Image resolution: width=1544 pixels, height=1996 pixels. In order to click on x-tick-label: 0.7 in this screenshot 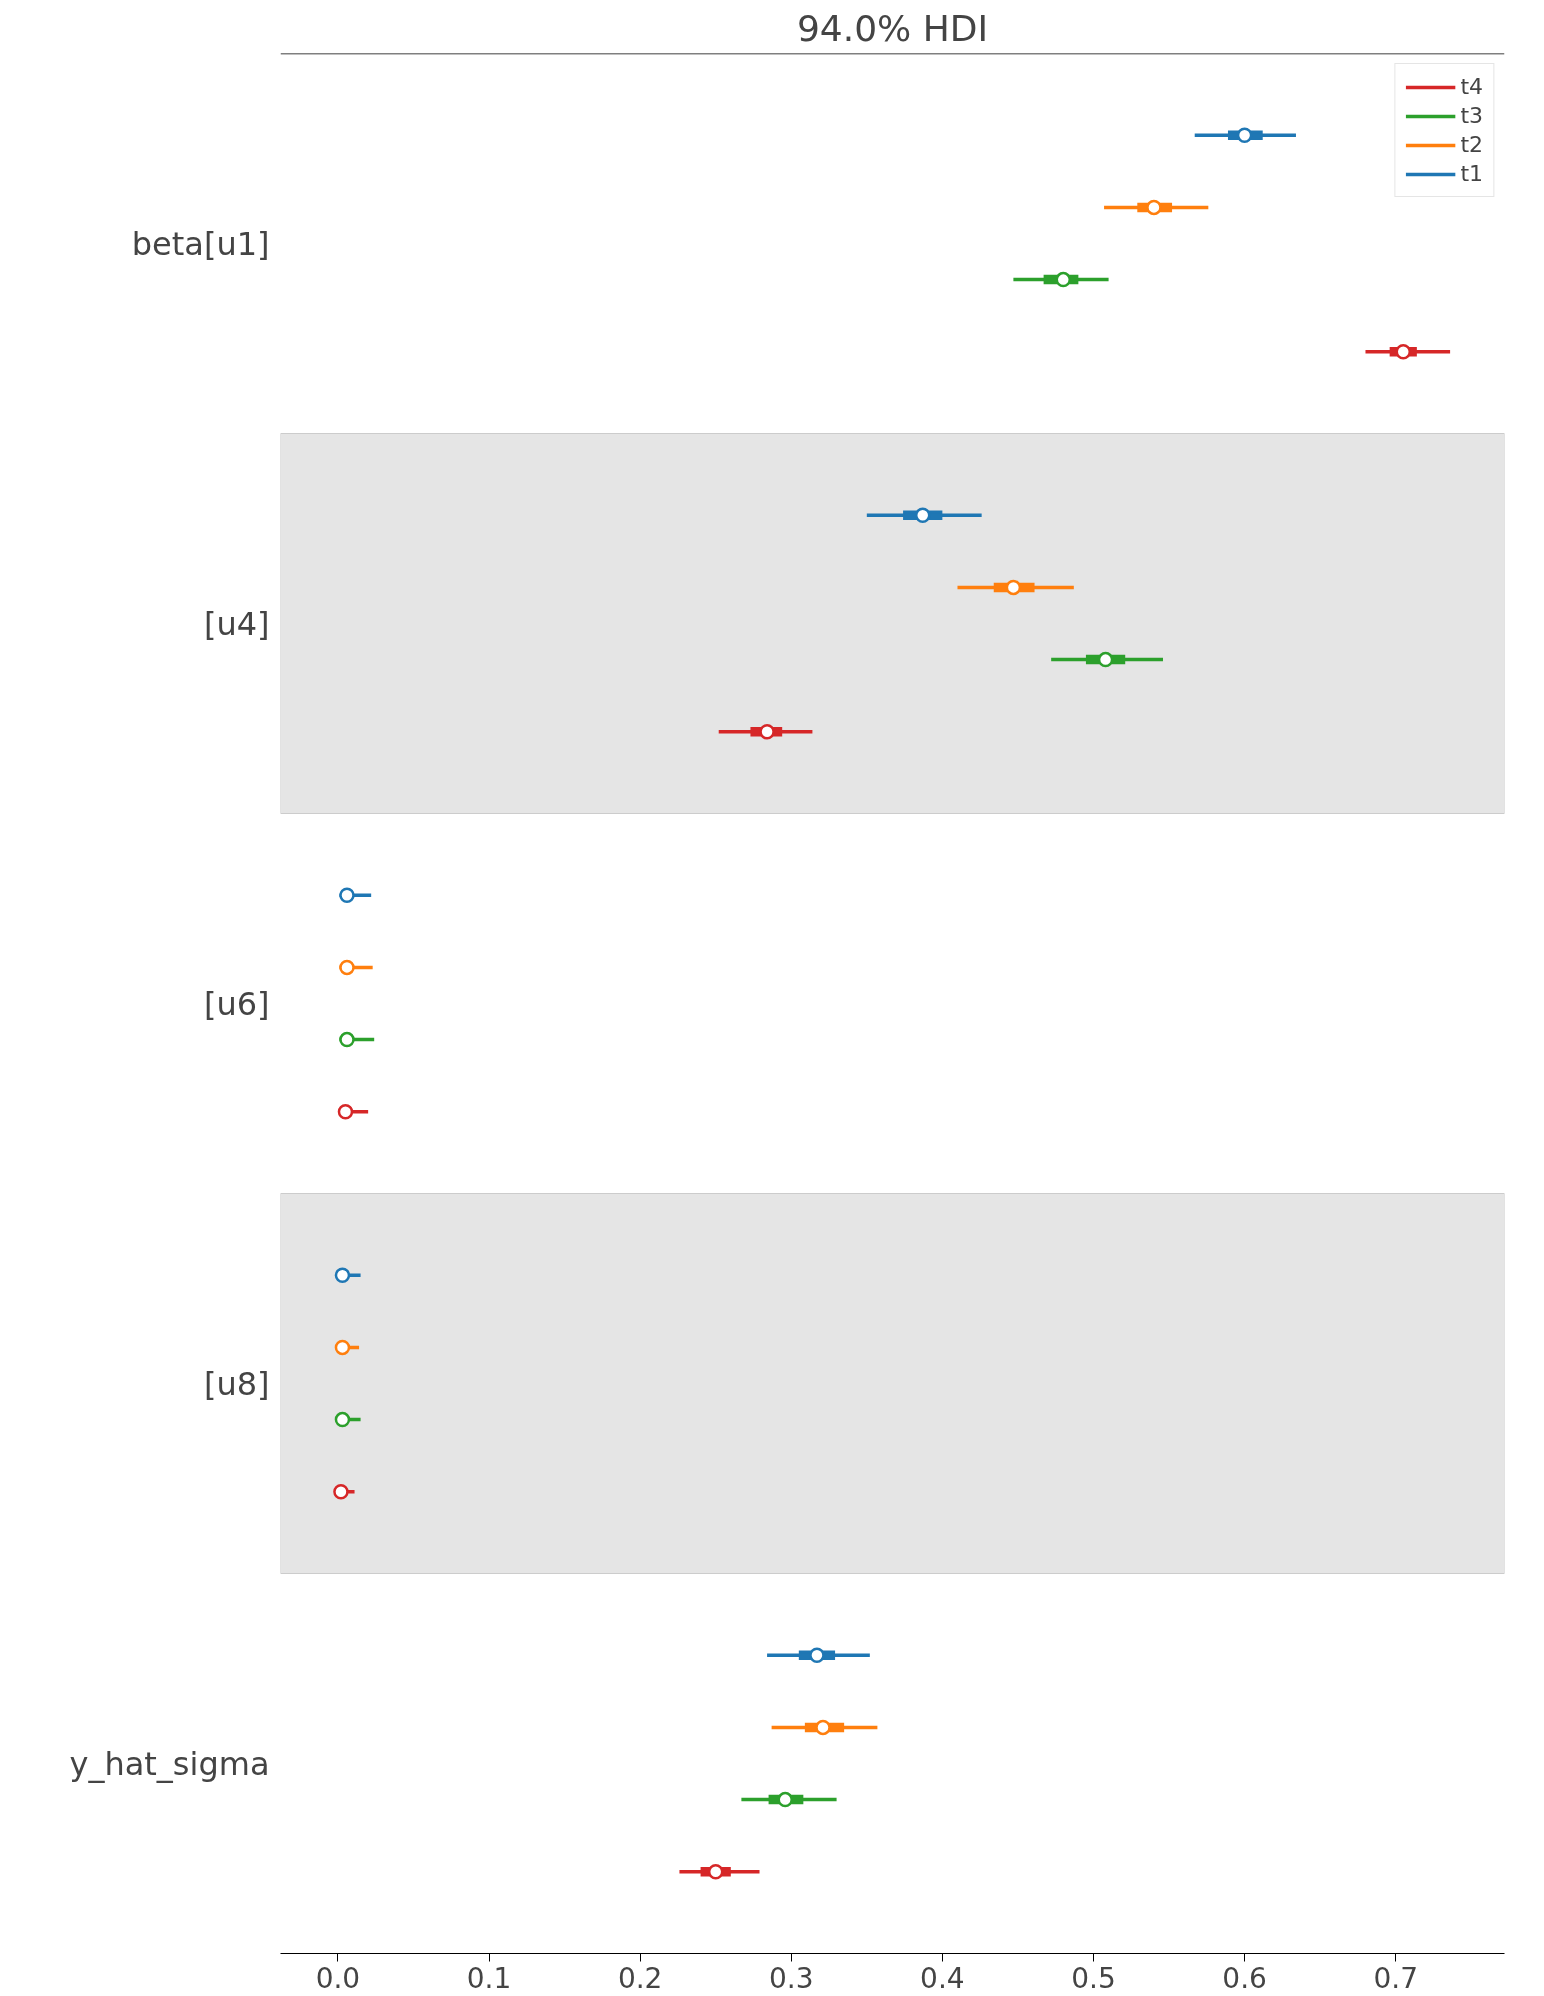, I will do `click(1395, 1978)`.